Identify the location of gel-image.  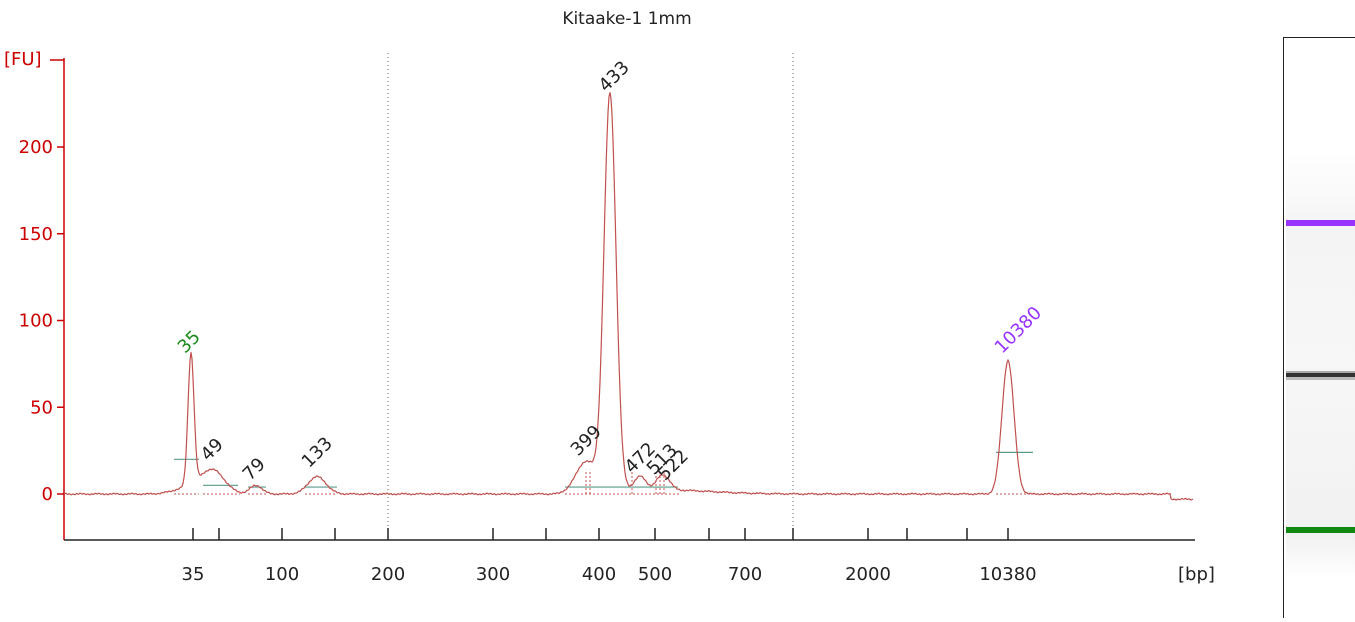
(1319, 327).